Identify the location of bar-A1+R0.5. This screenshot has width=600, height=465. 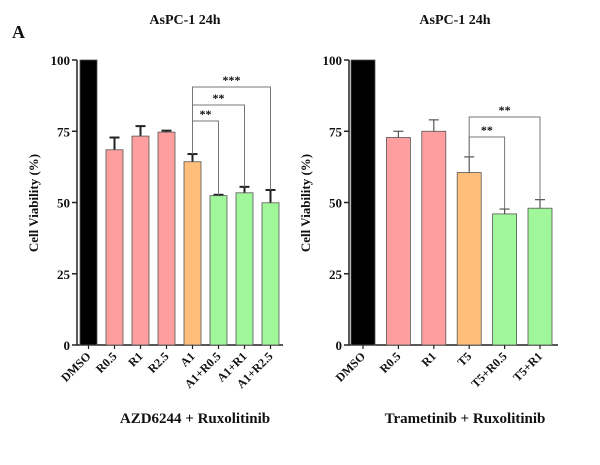
(218, 270).